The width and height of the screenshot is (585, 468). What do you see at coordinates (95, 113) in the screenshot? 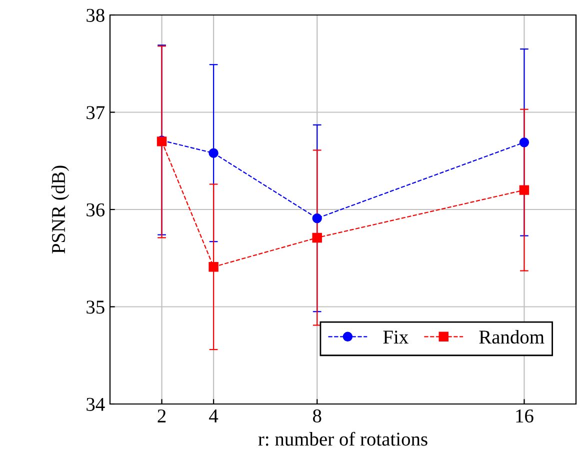
I see `y-tick-label: 37` at bounding box center [95, 113].